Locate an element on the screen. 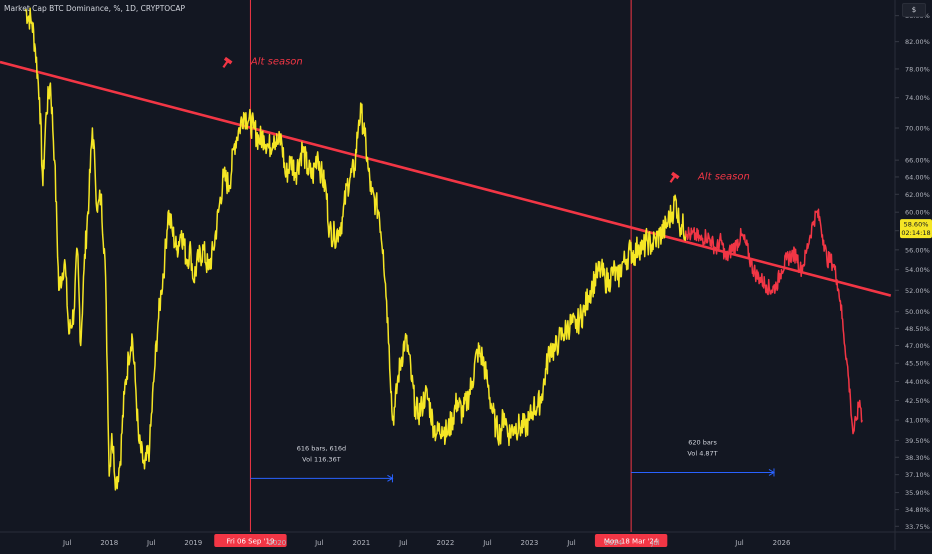 Image resolution: width=932 pixels, height=554 pixels. y-tick-label: 50.00% is located at coordinates (917, 312).